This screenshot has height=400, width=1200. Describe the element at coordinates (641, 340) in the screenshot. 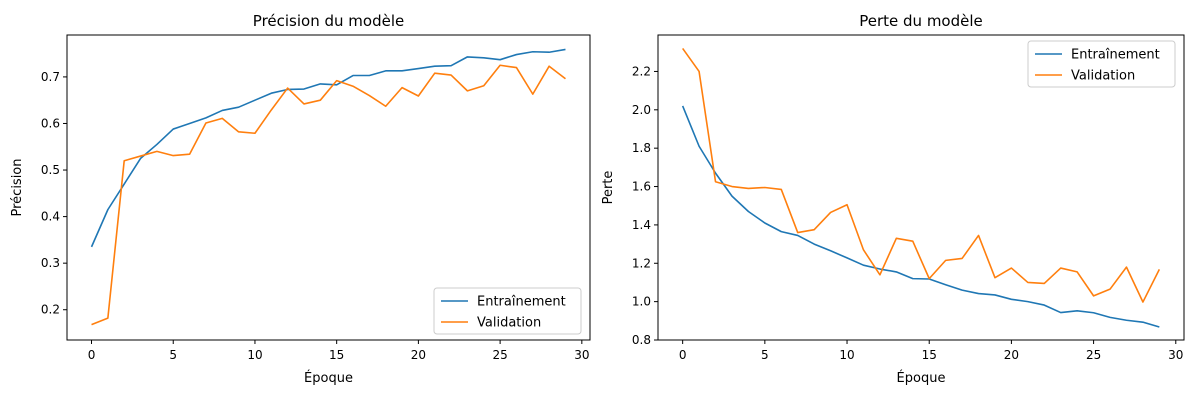

I see `y-tick-label: 0.8` at that location.